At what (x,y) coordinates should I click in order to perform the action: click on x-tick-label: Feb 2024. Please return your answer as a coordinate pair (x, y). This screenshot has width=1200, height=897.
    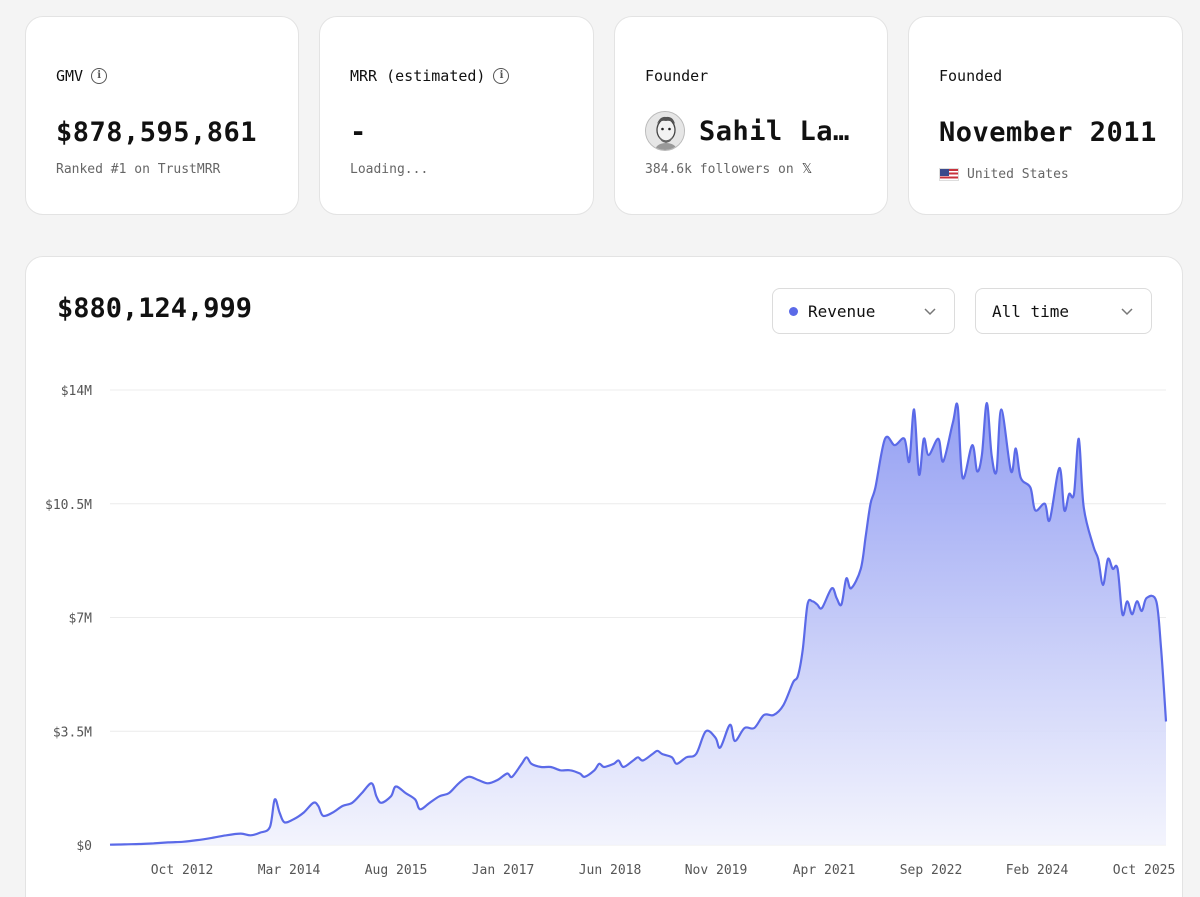
    Looking at the image, I should click on (1037, 870).